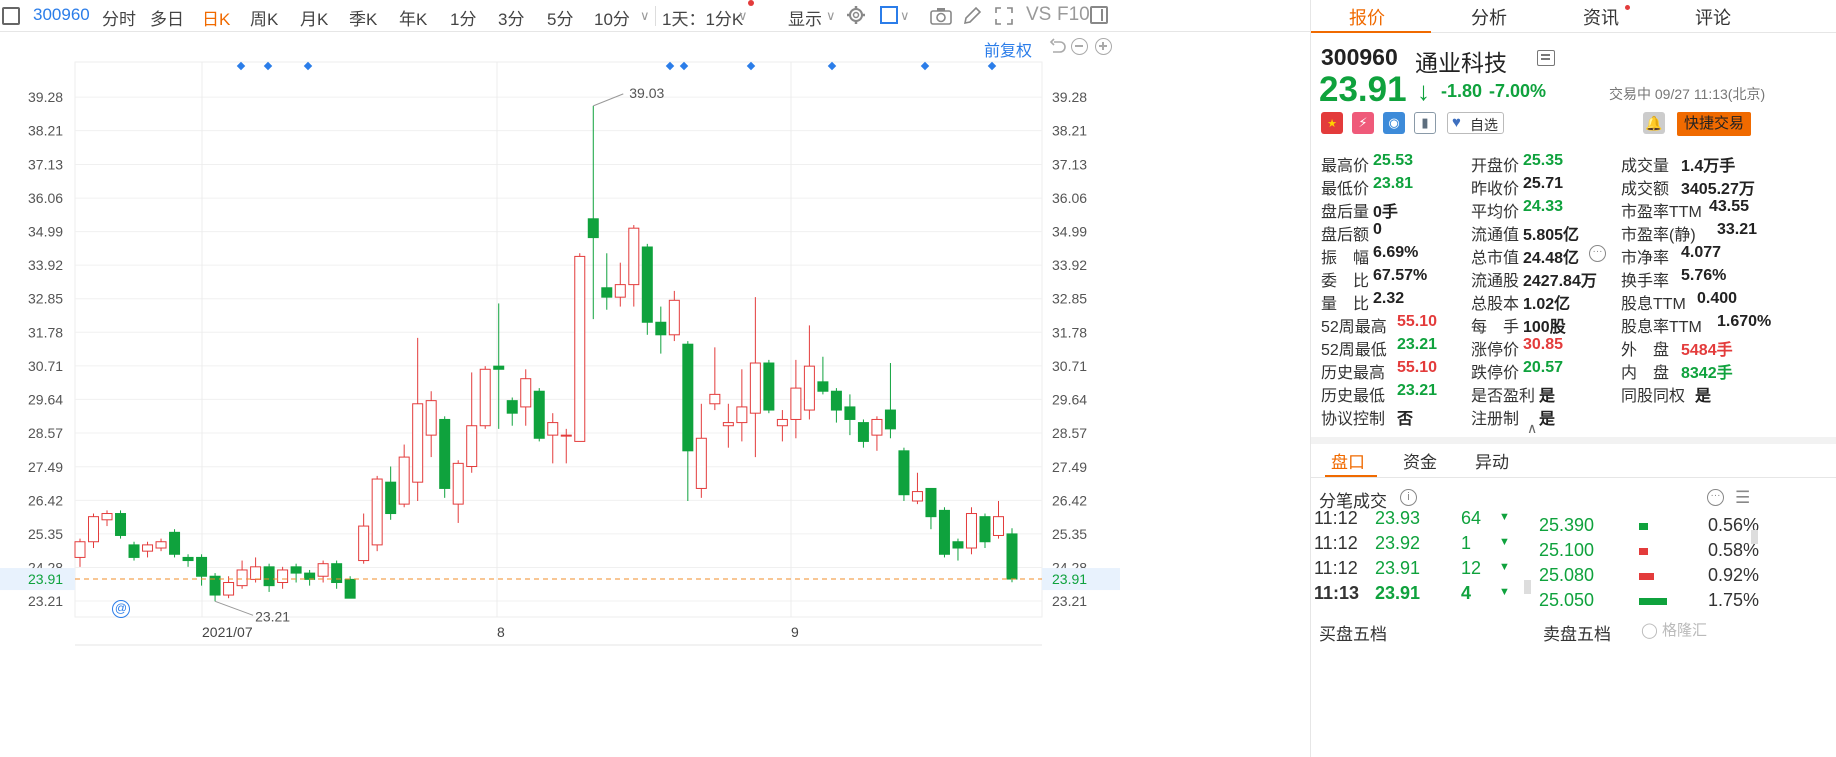  I want to click on tab-comments: 评论, so click(1713, 18).